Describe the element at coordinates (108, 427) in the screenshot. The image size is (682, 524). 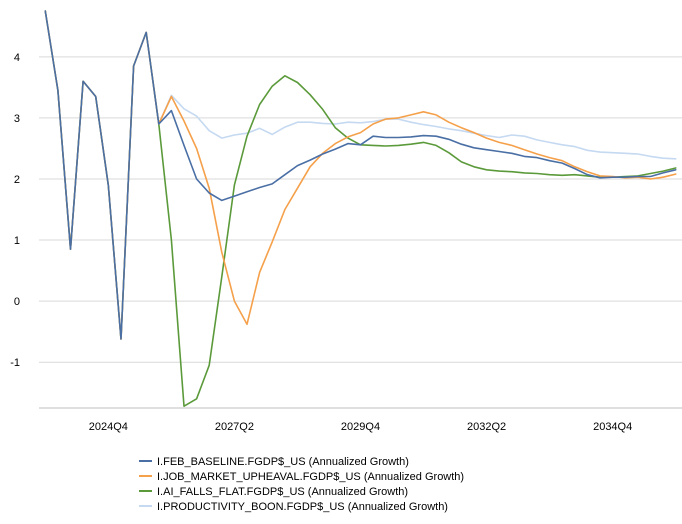
I see `x-tick-label: 2024Q4` at that location.